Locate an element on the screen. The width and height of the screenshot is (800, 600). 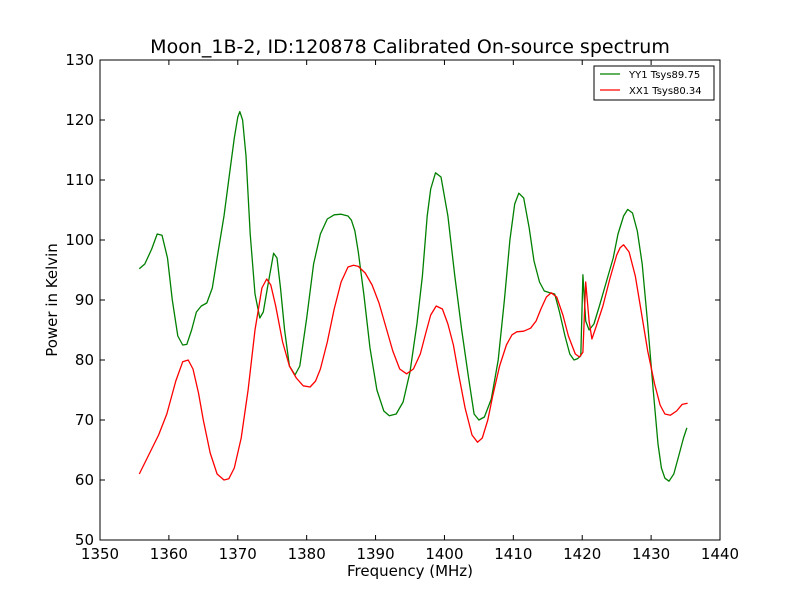
x-tick-label: 1400 is located at coordinates (444, 554).